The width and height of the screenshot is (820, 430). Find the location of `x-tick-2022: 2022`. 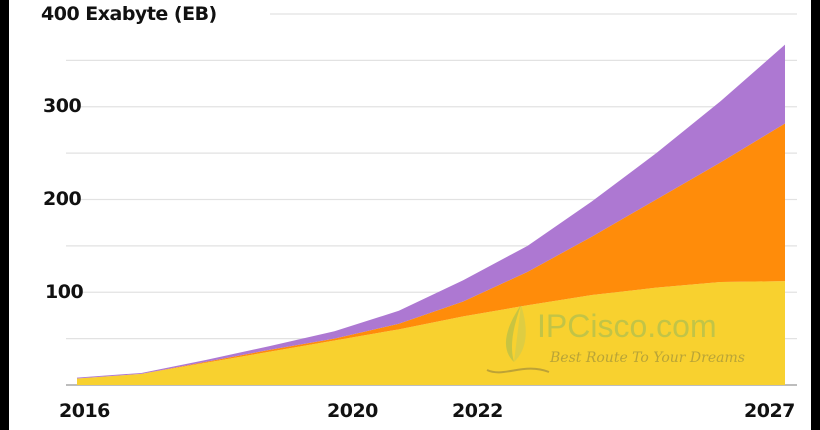

x-tick-2022: 2022 is located at coordinates (477, 411).